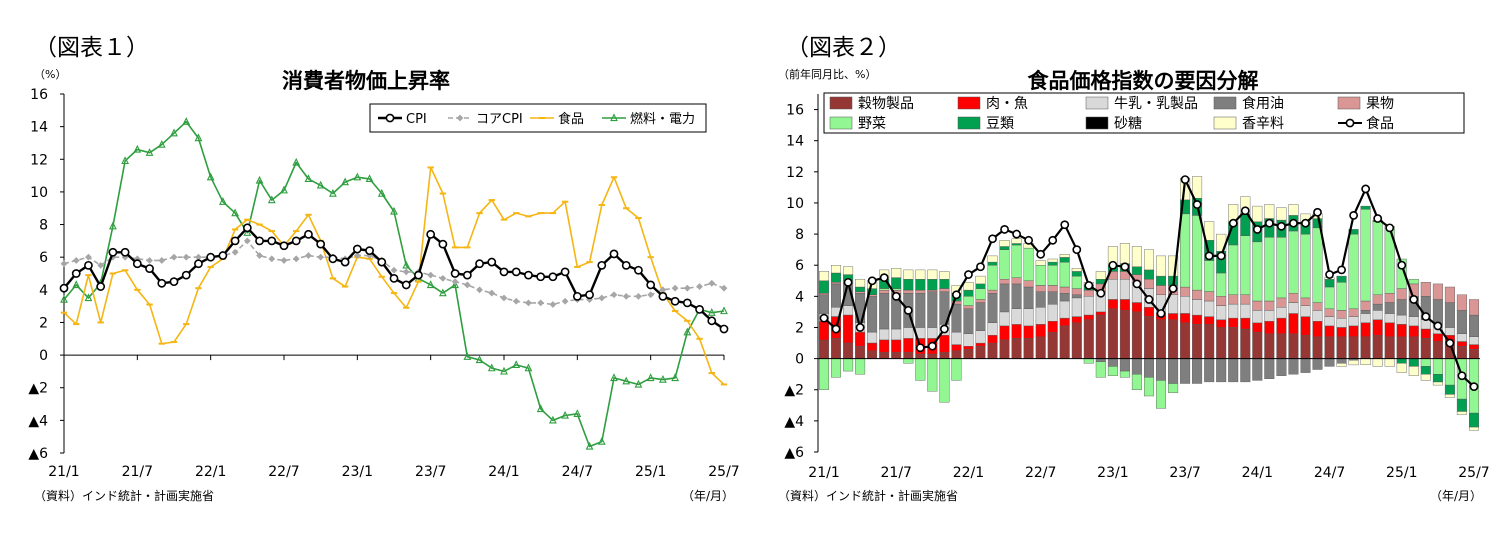 This screenshot has width=1512, height=542. What do you see at coordinates (416, 119) in the screenshot?
I see `legend-label-CPI: CPI` at bounding box center [416, 119].